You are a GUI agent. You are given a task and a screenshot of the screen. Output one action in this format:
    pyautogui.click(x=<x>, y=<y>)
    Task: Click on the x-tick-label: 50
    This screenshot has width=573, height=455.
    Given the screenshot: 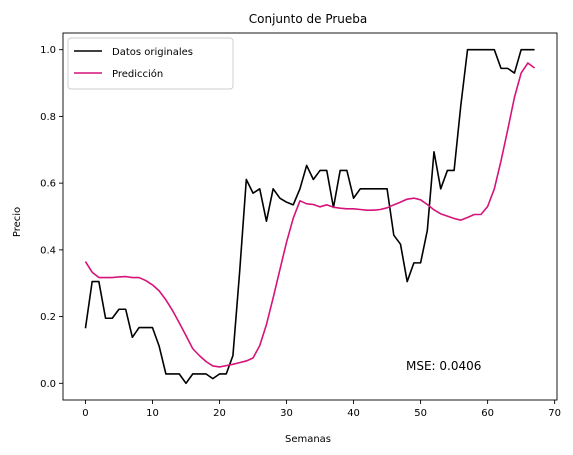 What is the action you would take?
    pyautogui.click(x=420, y=413)
    